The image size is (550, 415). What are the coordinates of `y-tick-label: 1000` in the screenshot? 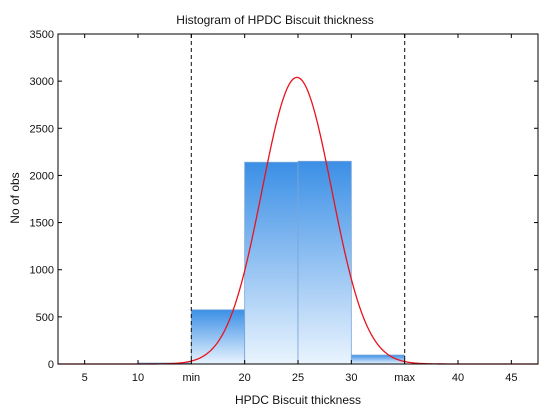 It's located at (42, 271).